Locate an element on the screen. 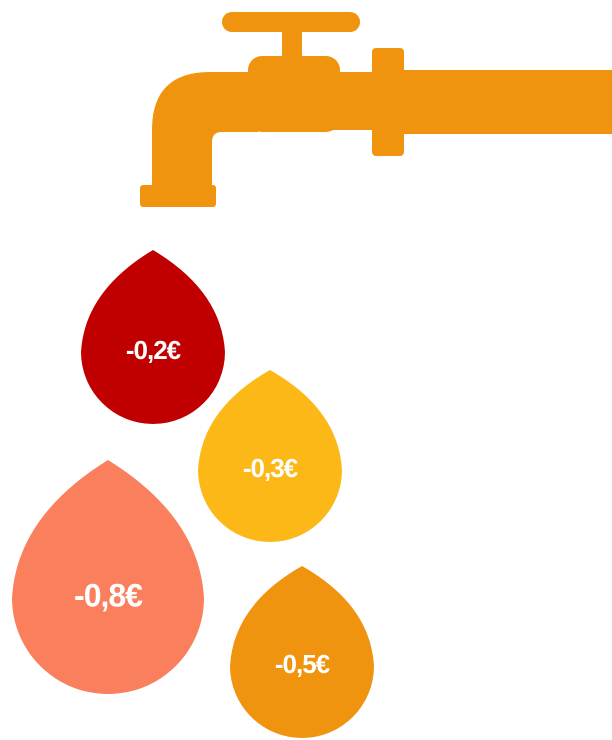  drop-label: -0,3€ is located at coordinates (270, 468).